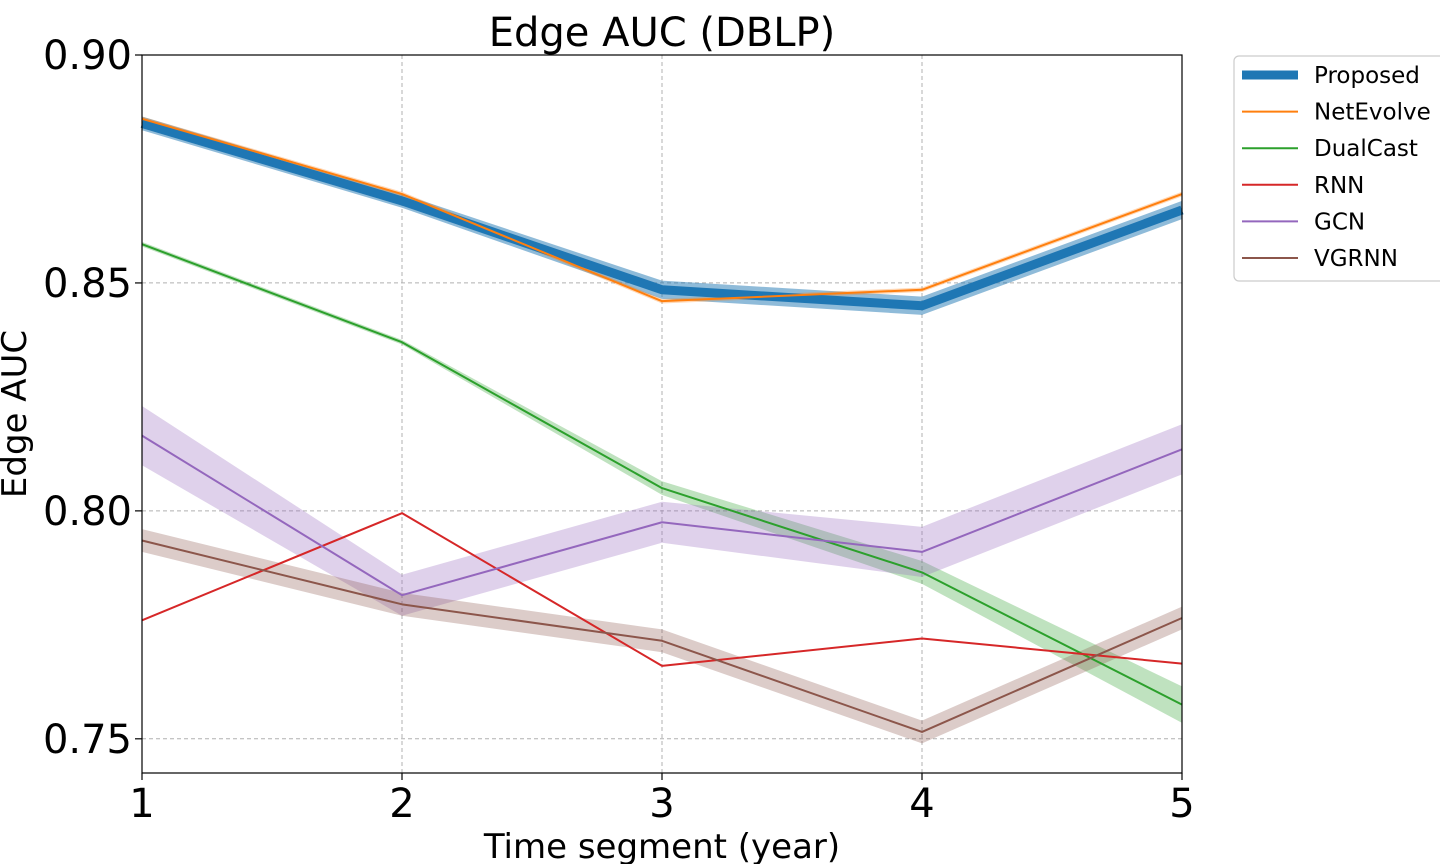 This screenshot has width=1440, height=864. Describe the element at coordinates (87, 56) in the screenshot. I see `y-tick-label: 0.90` at that location.